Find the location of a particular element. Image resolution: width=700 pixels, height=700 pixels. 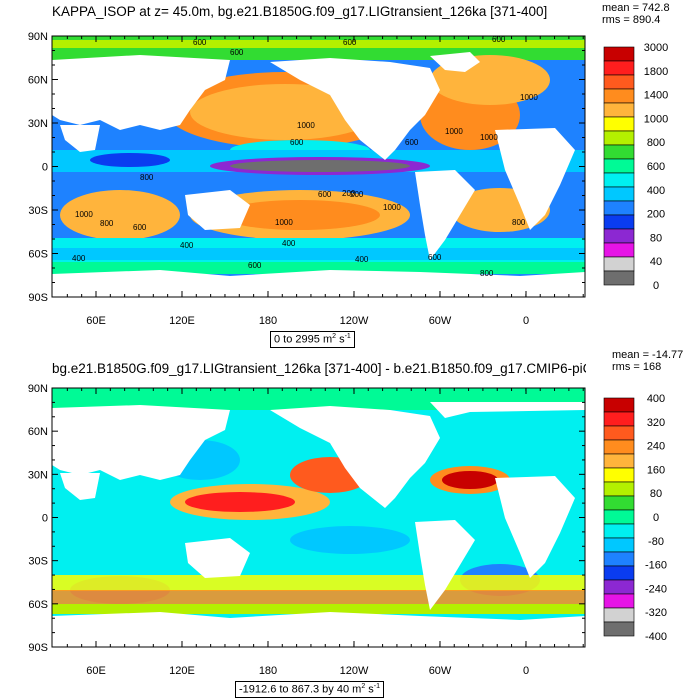

panel1-colorbar-label: 40 is located at coordinates (656, 262).